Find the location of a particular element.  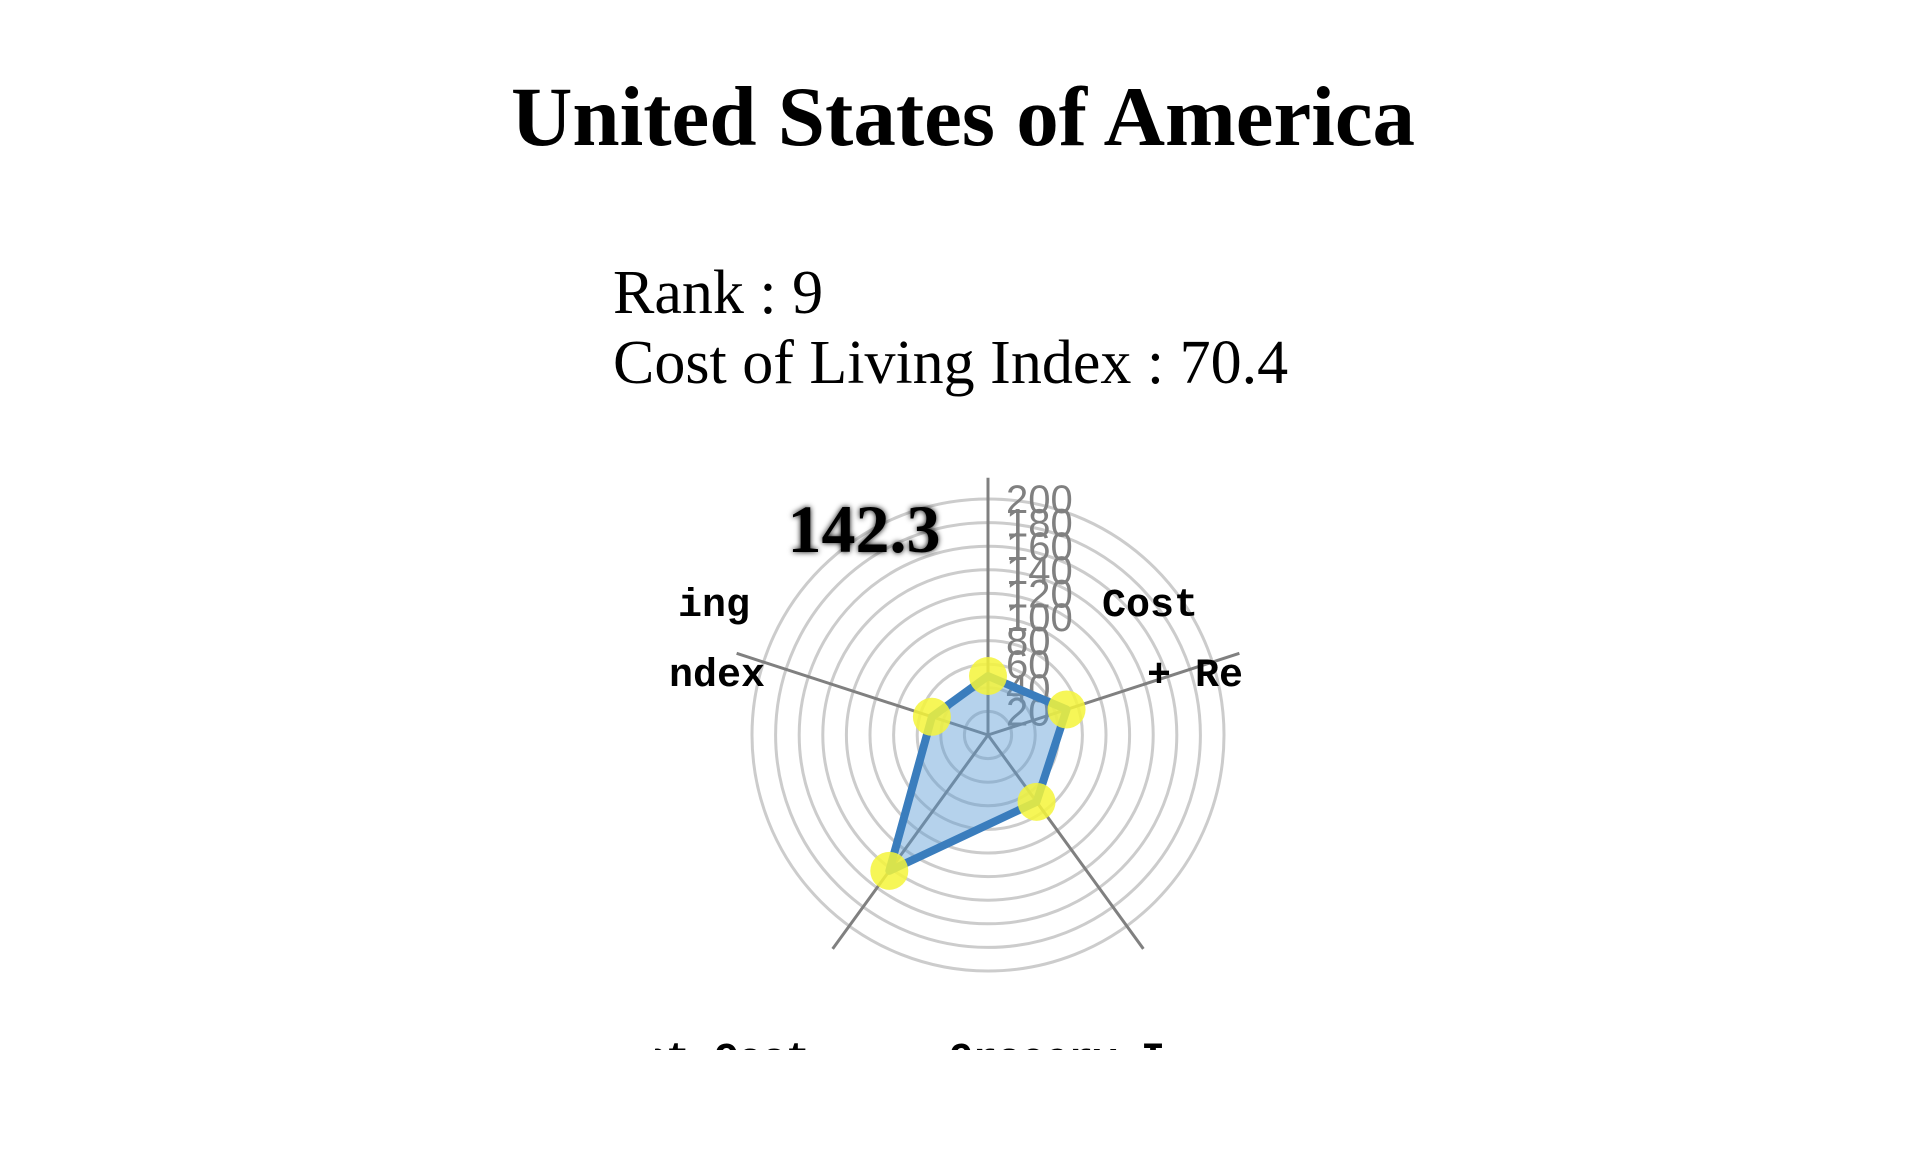

axis-label-fragment-0: Cost is located at coordinates (1150, 606).